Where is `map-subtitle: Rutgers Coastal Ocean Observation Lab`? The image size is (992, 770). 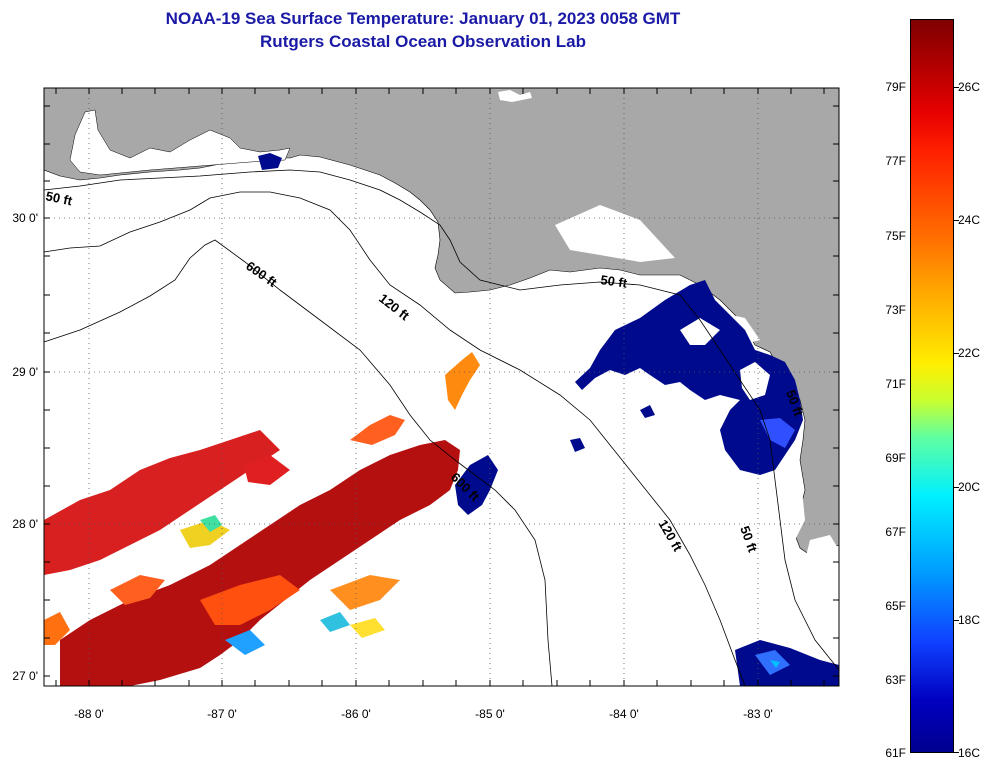 map-subtitle: Rutgers Coastal Ocean Observation Lab is located at coordinates (423, 41).